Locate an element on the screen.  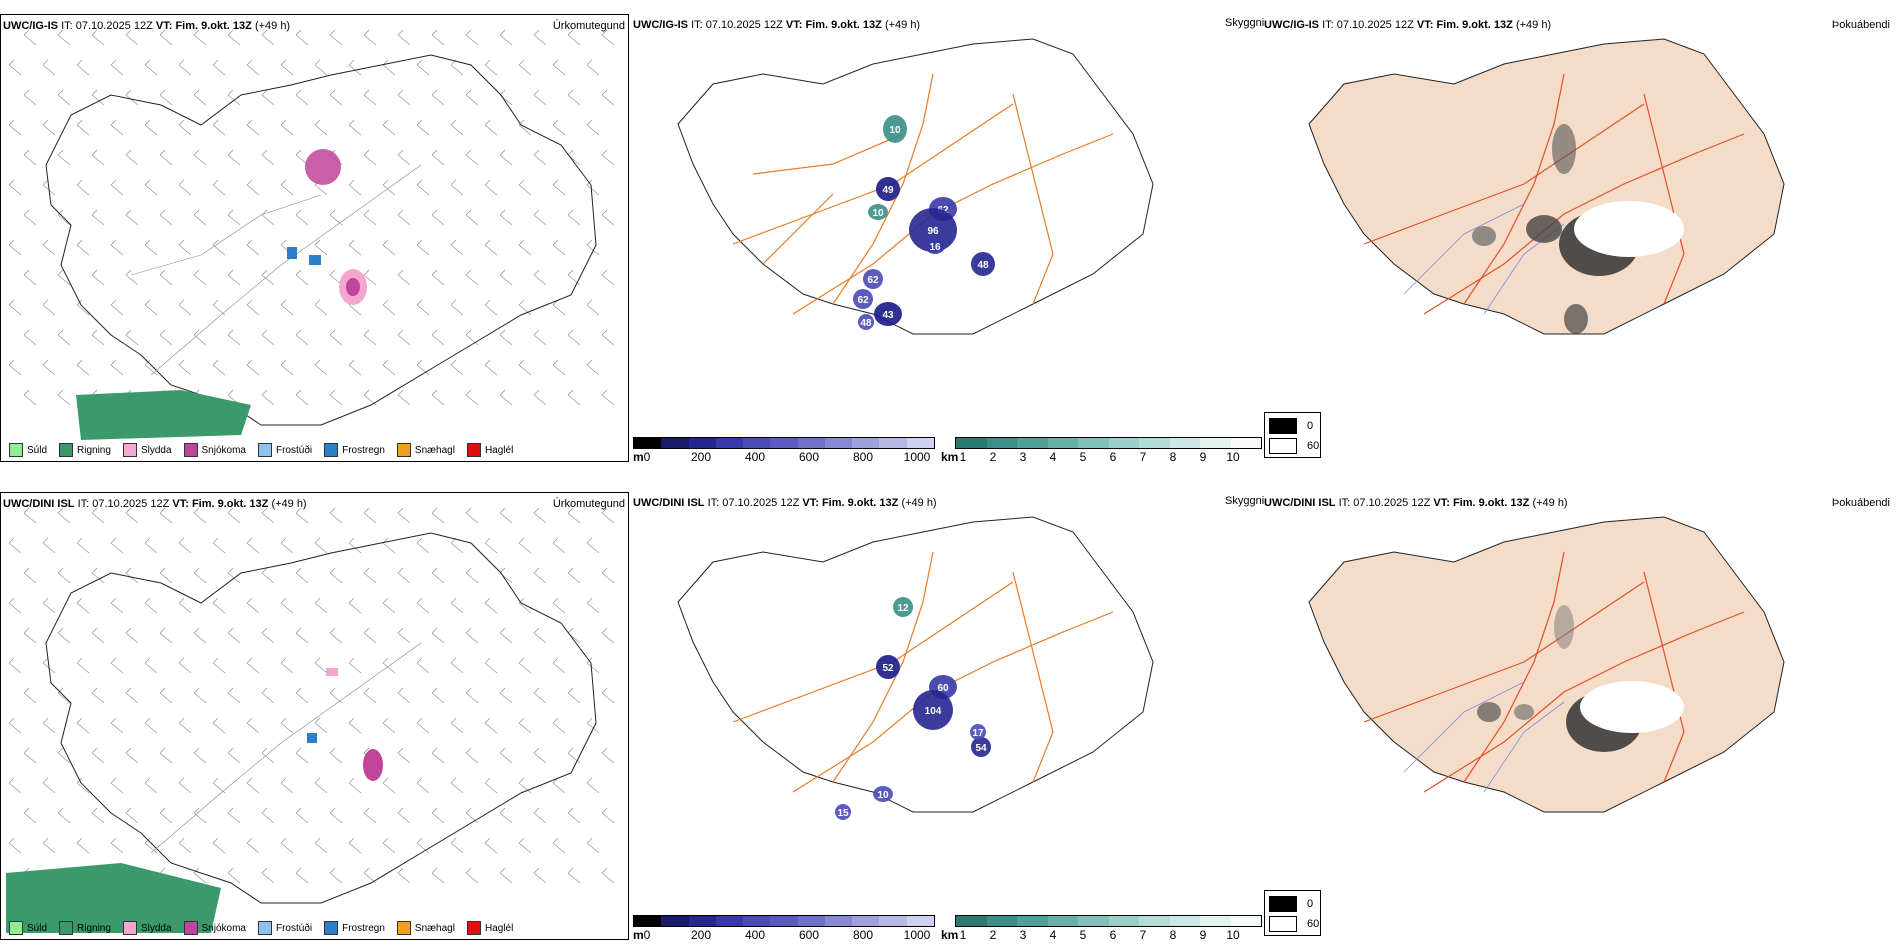
precip-title-2: Úrkomutegund is located at coordinates (588, 504).